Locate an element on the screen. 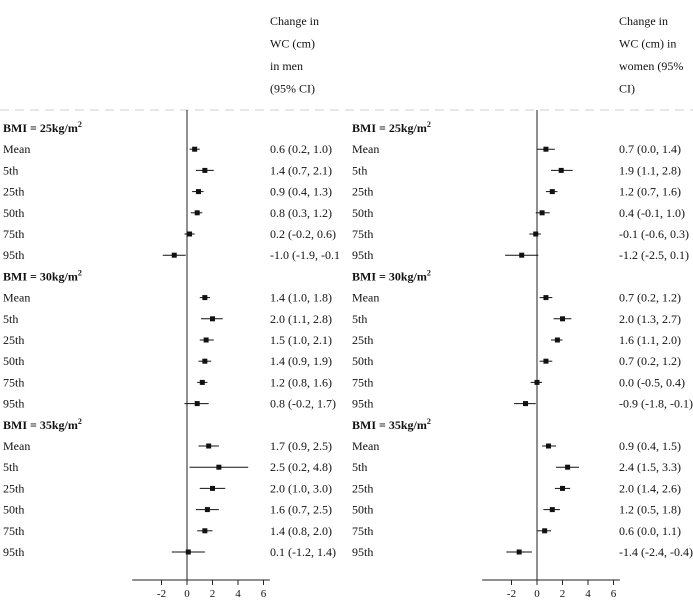 The image size is (693, 602). ci-column-header-line: WC (cm) is located at coordinates (292, 44).